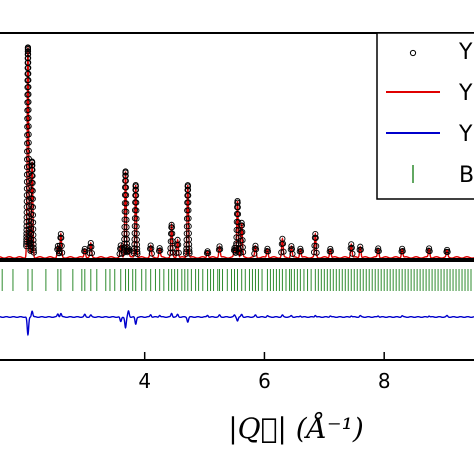  What do you see at coordinates (384, 381) in the screenshot?
I see `x-tick-label: 8` at bounding box center [384, 381].